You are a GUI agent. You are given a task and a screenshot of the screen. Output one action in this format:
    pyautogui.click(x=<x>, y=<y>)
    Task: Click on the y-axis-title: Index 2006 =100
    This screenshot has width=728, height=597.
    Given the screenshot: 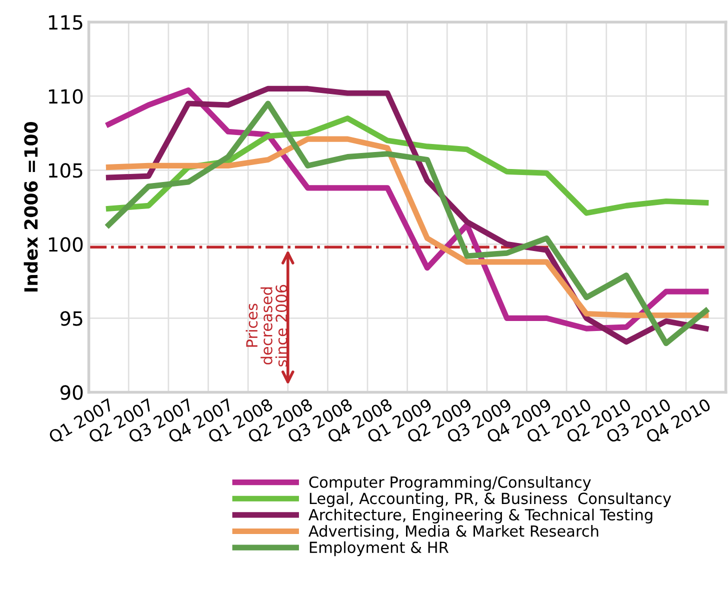 What is the action you would take?
    pyautogui.click(x=31, y=207)
    